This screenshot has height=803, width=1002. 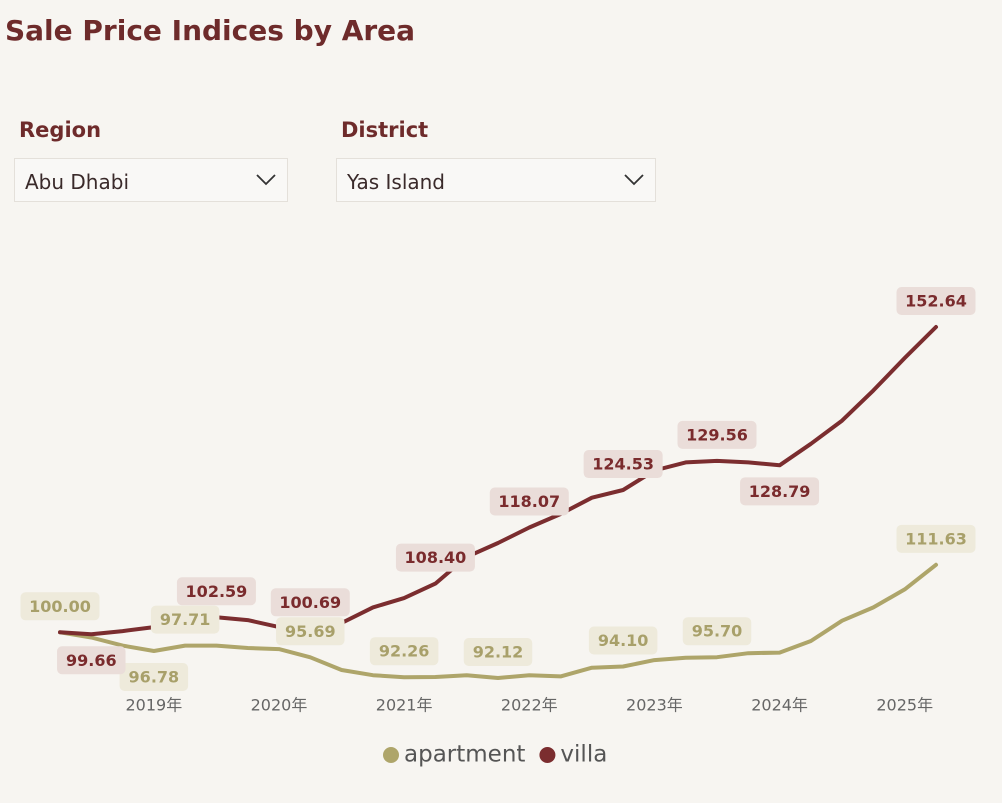 I want to click on data-label: 100.69, so click(x=310, y=602).